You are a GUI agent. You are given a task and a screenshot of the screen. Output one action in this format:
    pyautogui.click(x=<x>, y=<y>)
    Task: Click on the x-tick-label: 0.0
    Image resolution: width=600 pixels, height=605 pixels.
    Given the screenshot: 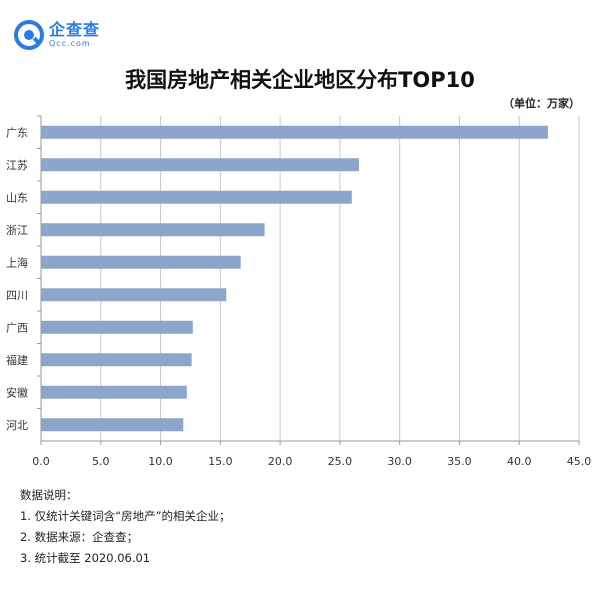 What is the action you would take?
    pyautogui.click(x=41, y=461)
    